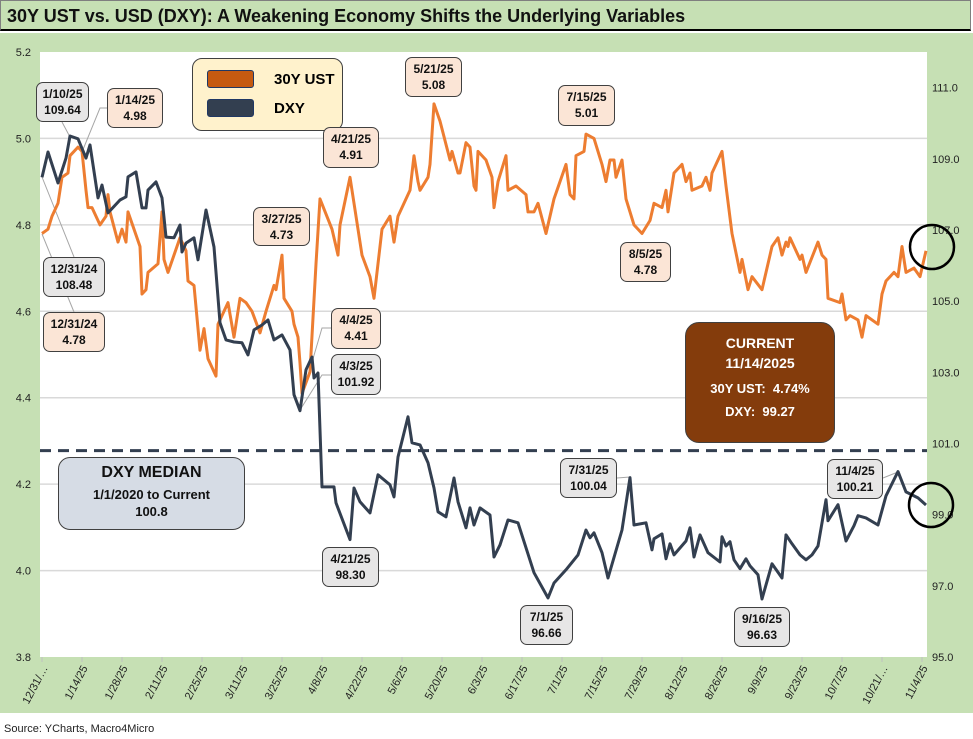 Image resolution: width=973 pixels, height=739 pixels. Describe the element at coordinates (946, 160) in the screenshot. I see `y-right-tick-label: 109.0` at that location.